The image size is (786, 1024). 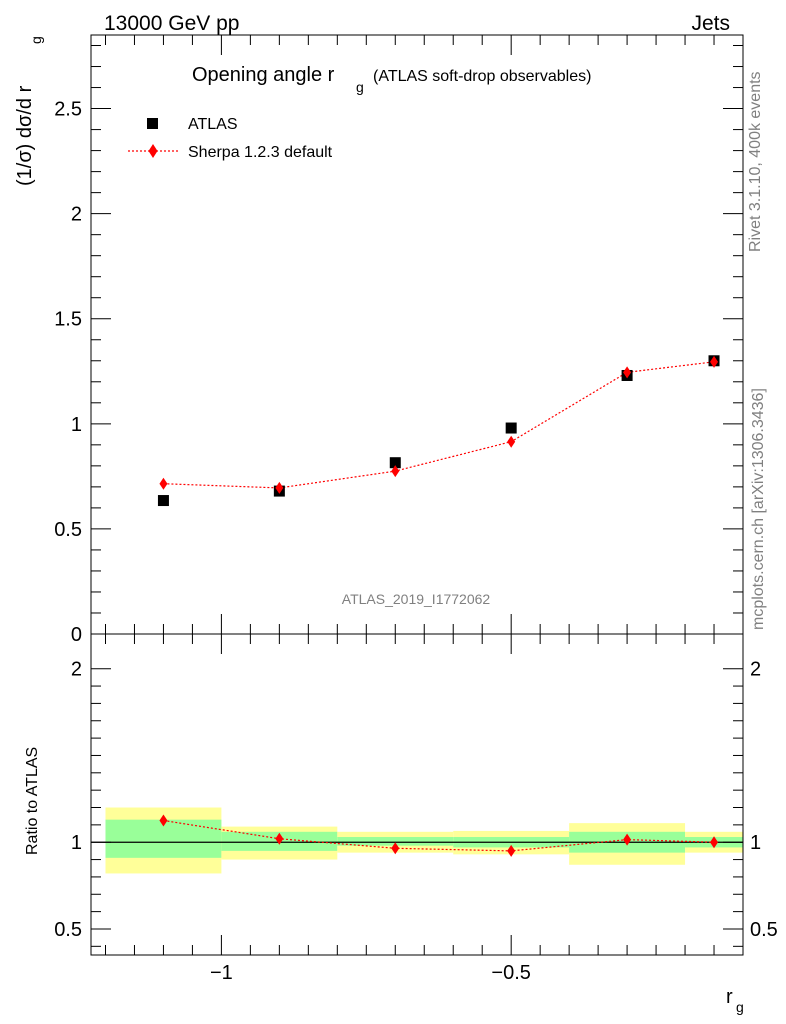 What do you see at coordinates (740, 1007) in the screenshot?
I see `x-axis-label-subscript: g` at bounding box center [740, 1007].